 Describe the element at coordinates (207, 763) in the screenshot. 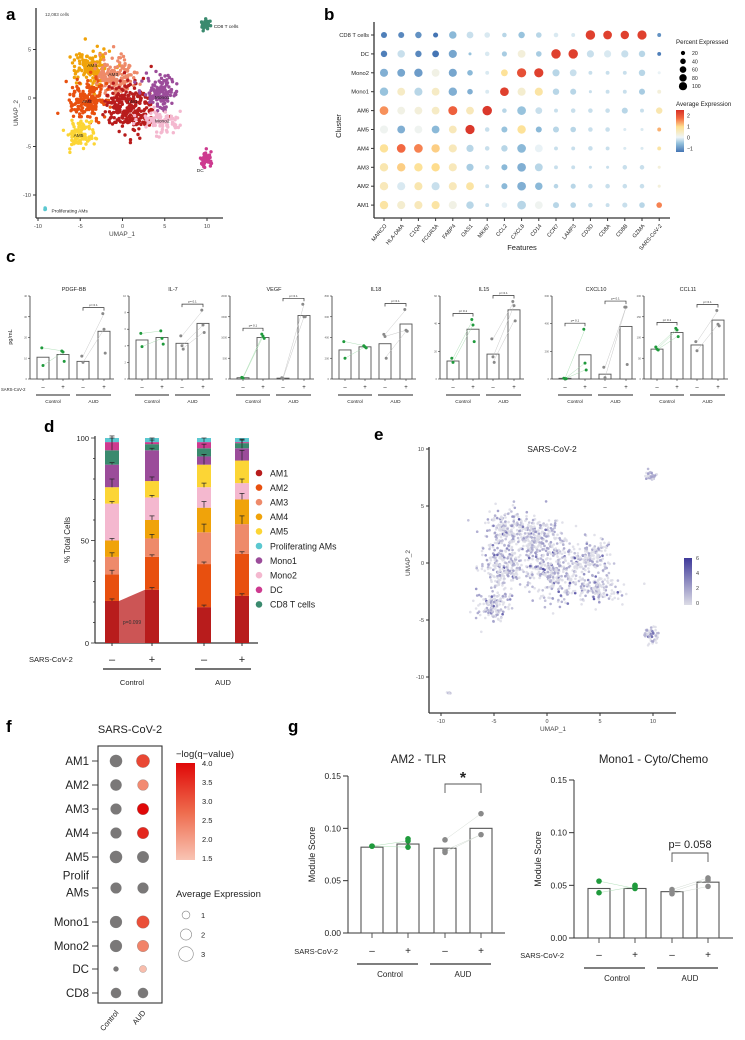

I see `colorbar-tick-label: 4.0` at that location.